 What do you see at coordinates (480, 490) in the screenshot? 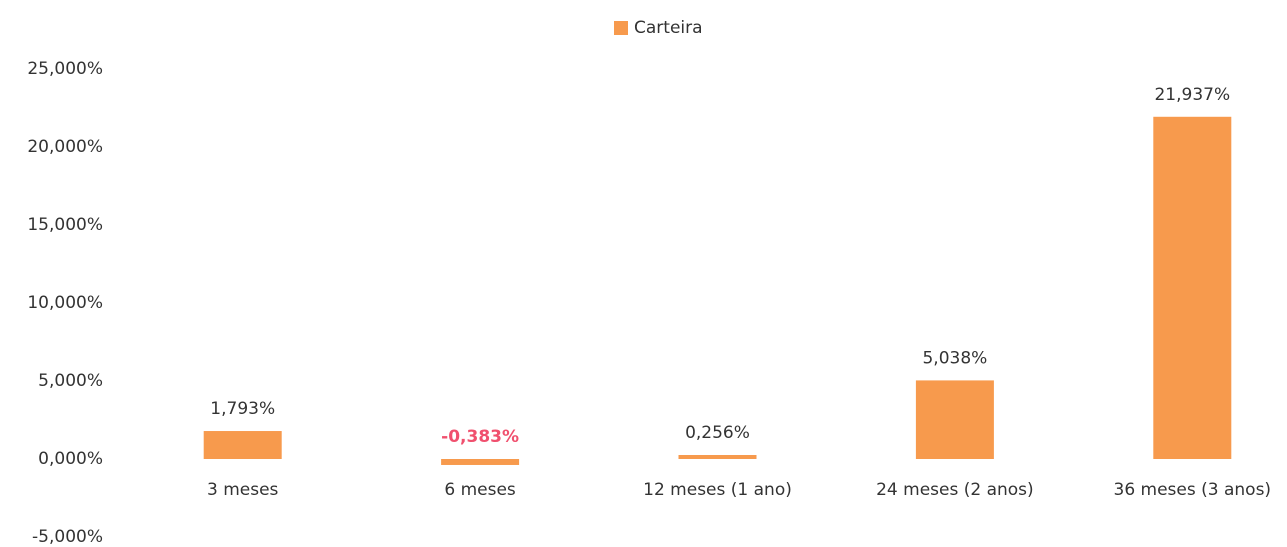
I see `x-tick-label: 6 meses` at bounding box center [480, 490].